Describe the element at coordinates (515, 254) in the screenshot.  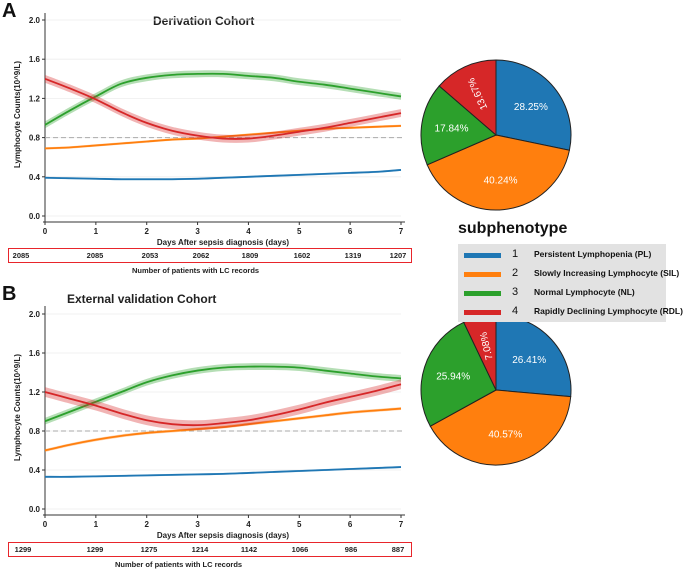
I see `legend-number: 1` at that location.